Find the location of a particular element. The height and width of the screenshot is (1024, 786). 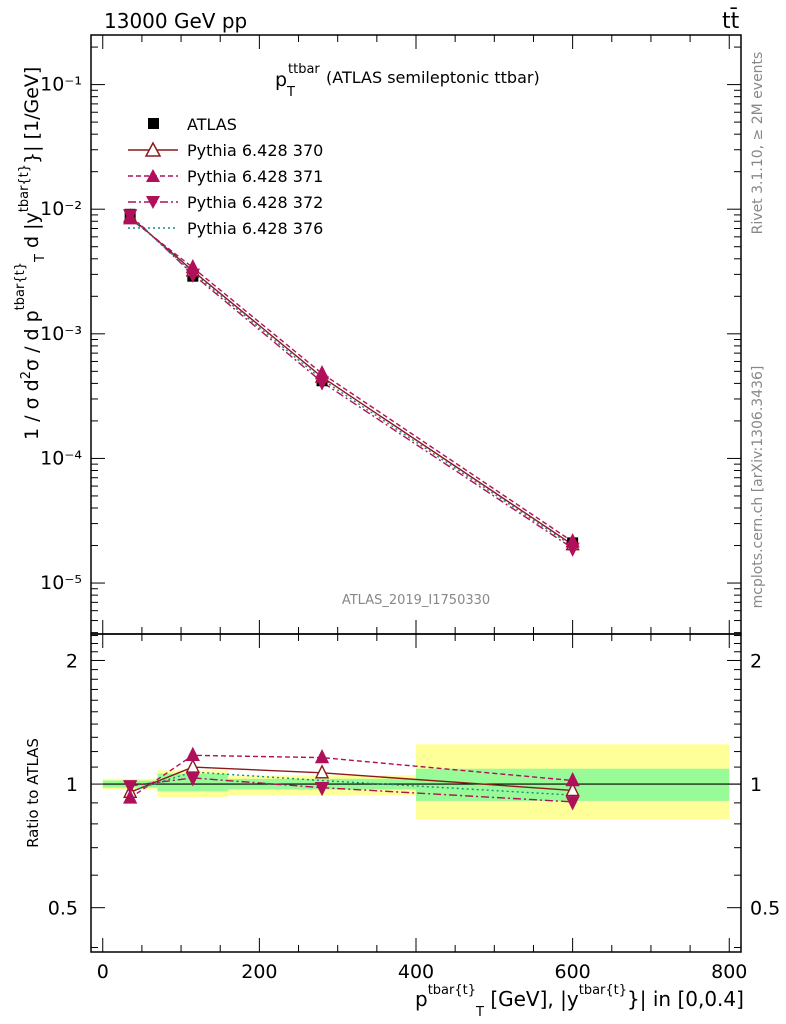

ratio-y-axis-label: Ratio to ATLAS is located at coordinates (33, 793).